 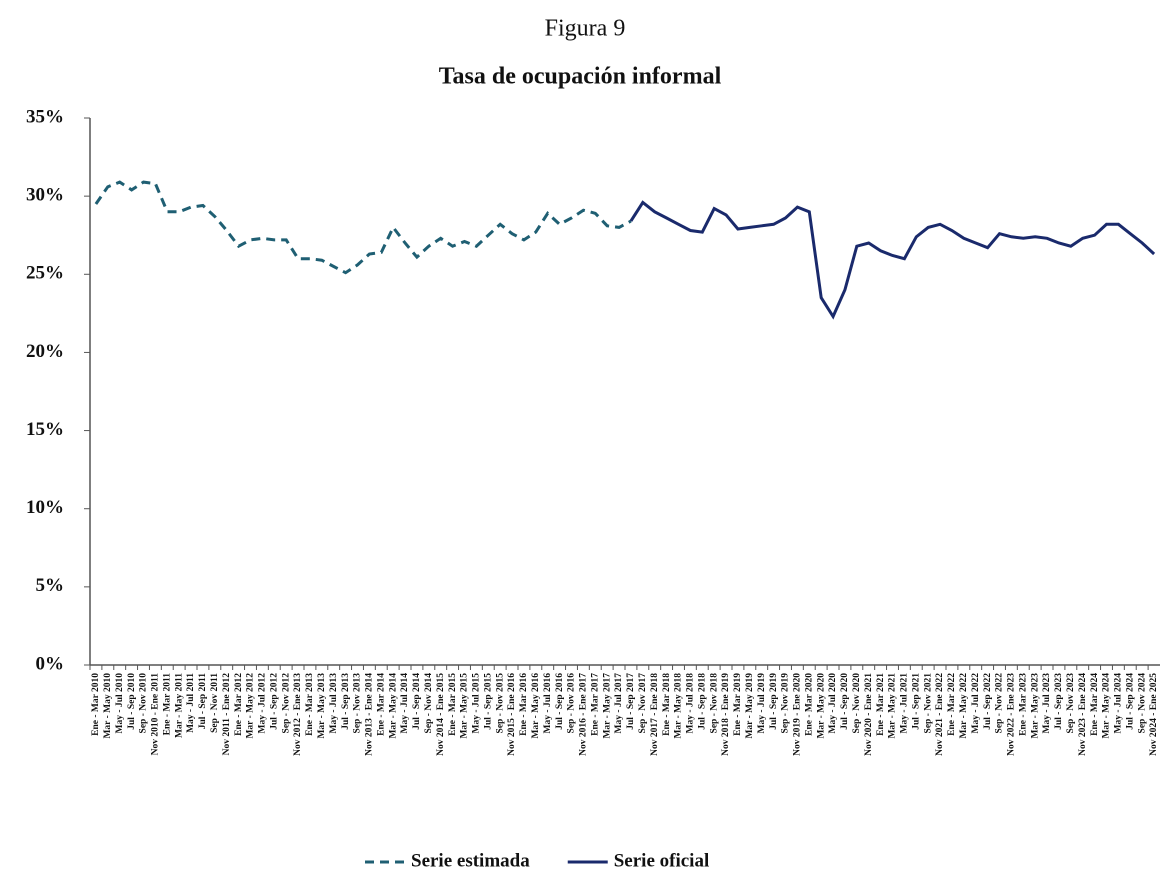 What do you see at coordinates (702, 701) in the screenshot?
I see `x-tick-label: Jul - Sep 2018` at bounding box center [702, 701].